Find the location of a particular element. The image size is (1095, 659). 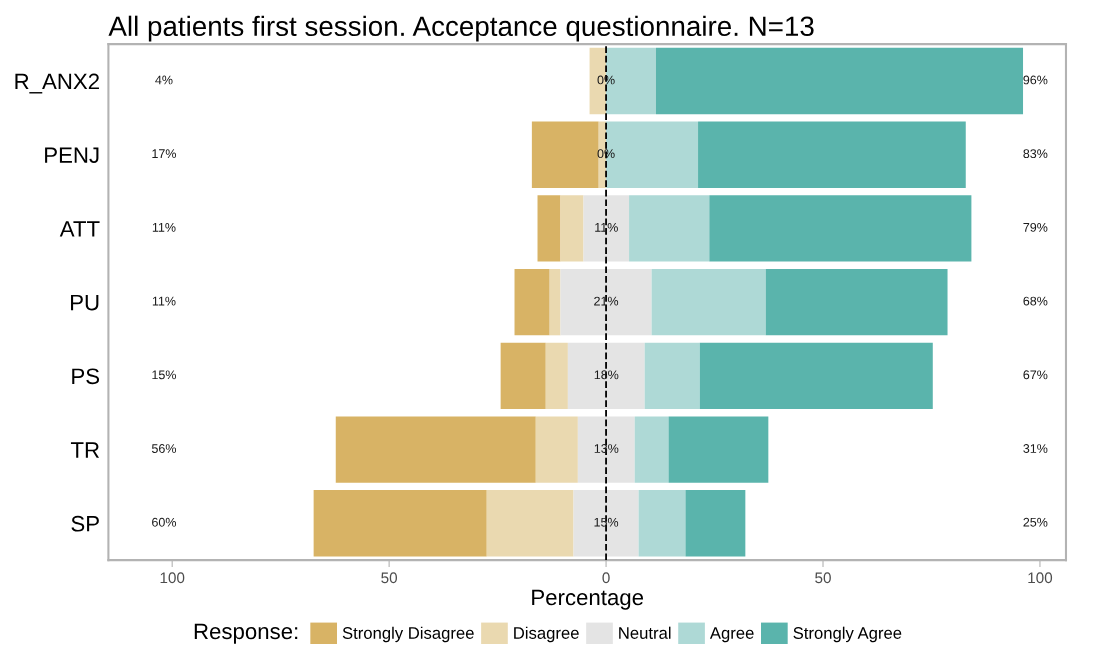

legend-title: Response: is located at coordinates (246, 633).